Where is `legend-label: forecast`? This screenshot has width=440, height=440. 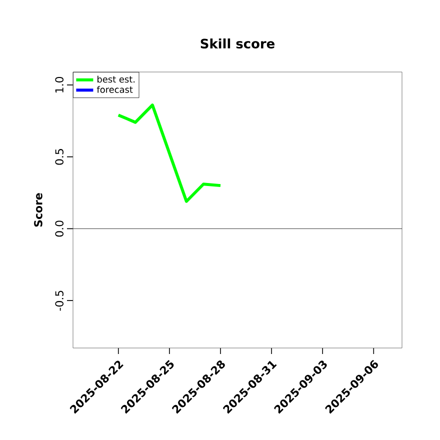
legend-label: forecast is located at coordinates (114, 89).